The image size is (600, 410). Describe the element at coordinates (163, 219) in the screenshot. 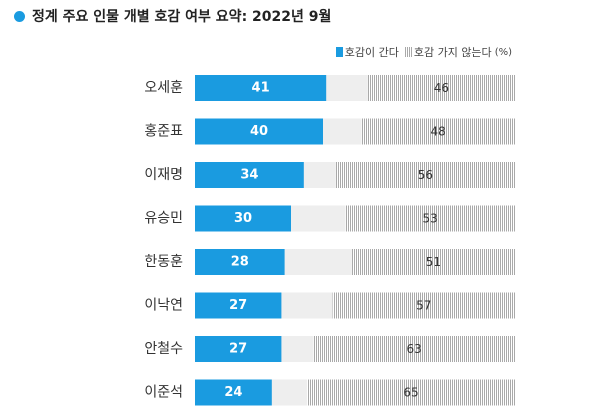

I see `category-label: 유승민` at that location.